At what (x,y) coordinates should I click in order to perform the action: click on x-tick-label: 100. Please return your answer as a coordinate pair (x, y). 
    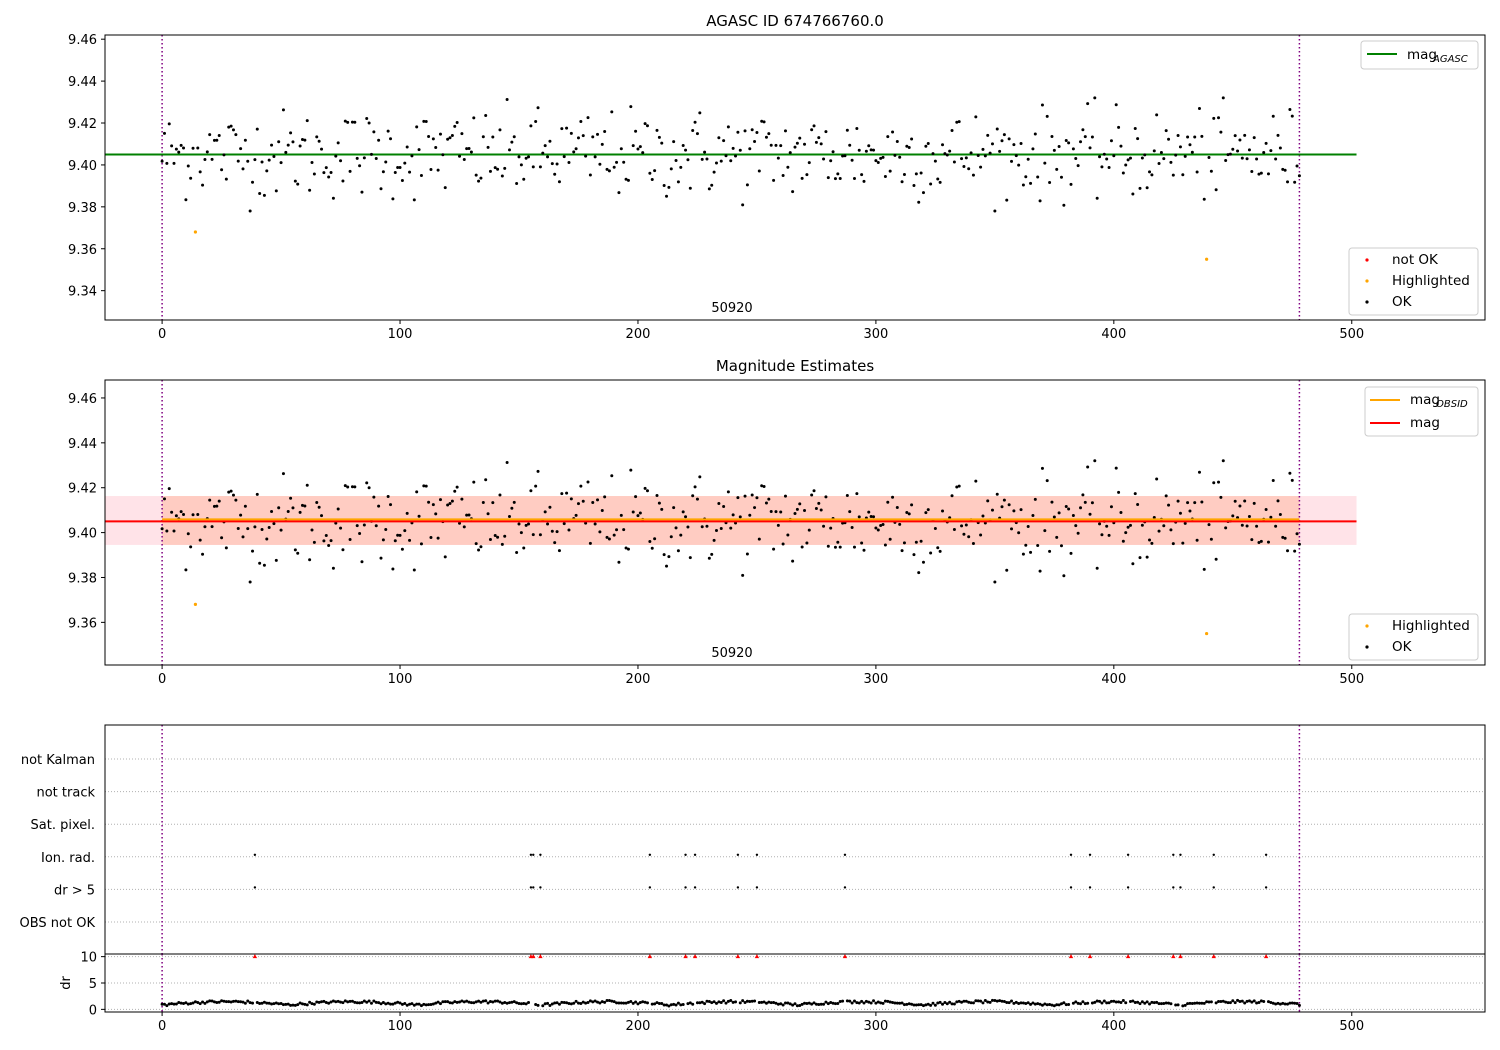
    Looking at the image, I should click on (400, 679).